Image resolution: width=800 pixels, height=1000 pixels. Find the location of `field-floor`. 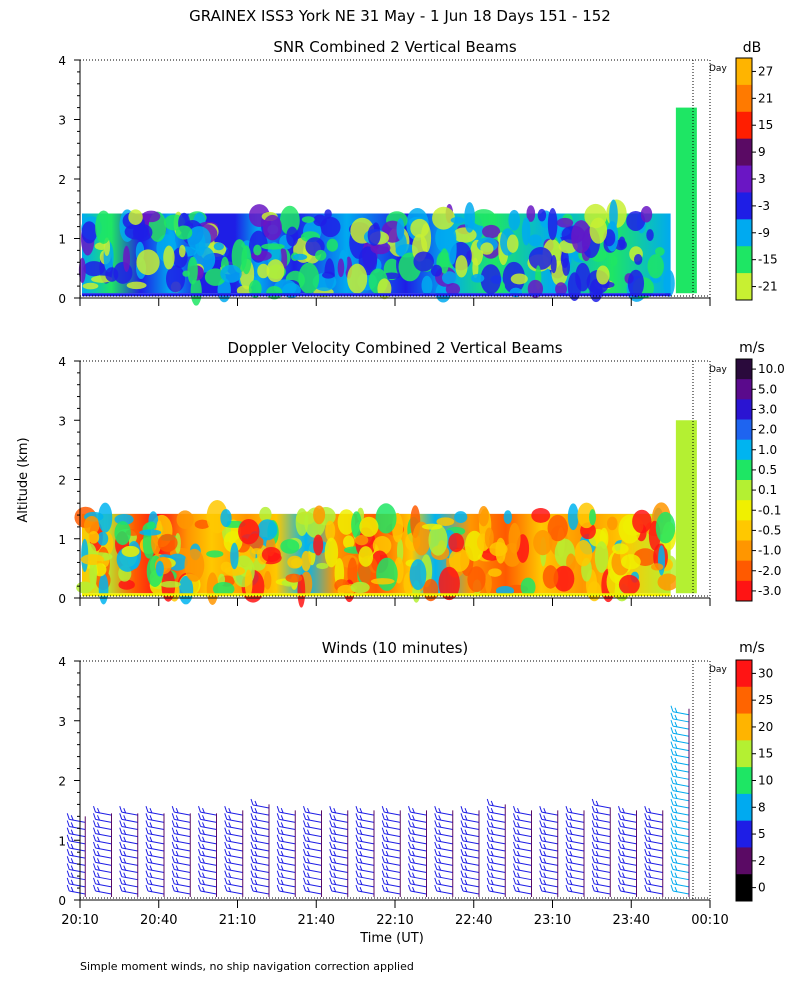

field-floor is located at coordinates (376, 295).